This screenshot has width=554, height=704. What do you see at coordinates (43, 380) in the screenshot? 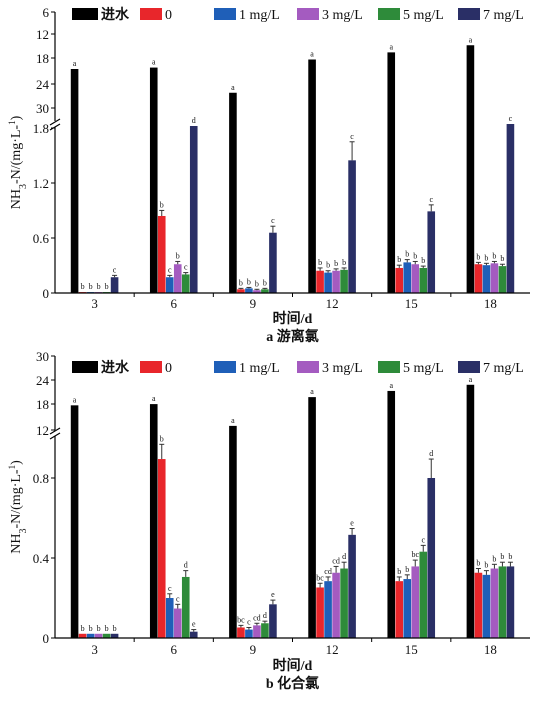
I see `y-tick-label-upper-2: 24` at bounding box center [43, 380].